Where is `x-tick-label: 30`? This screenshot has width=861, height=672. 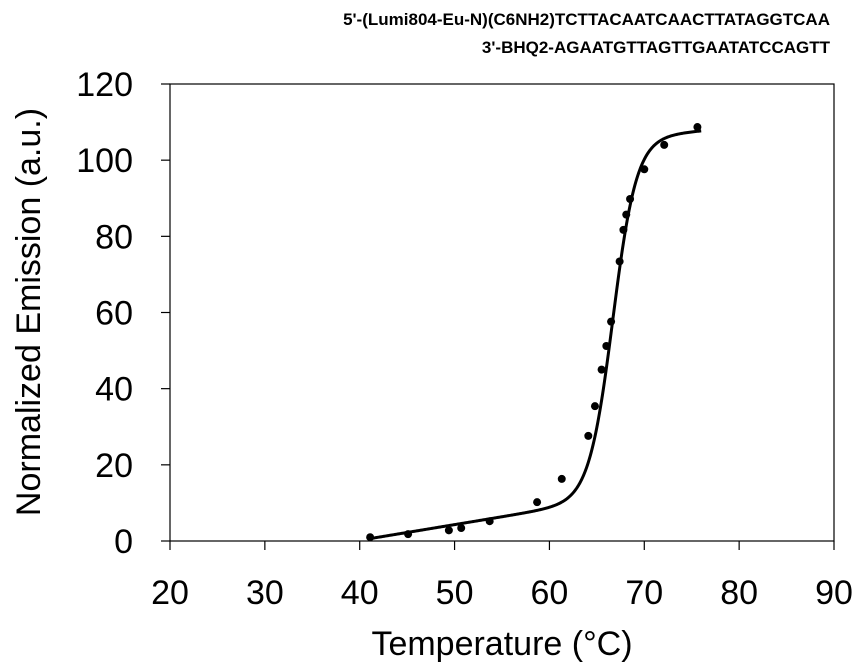
x-tick-label: 30 is located at coordinates (265, 593).